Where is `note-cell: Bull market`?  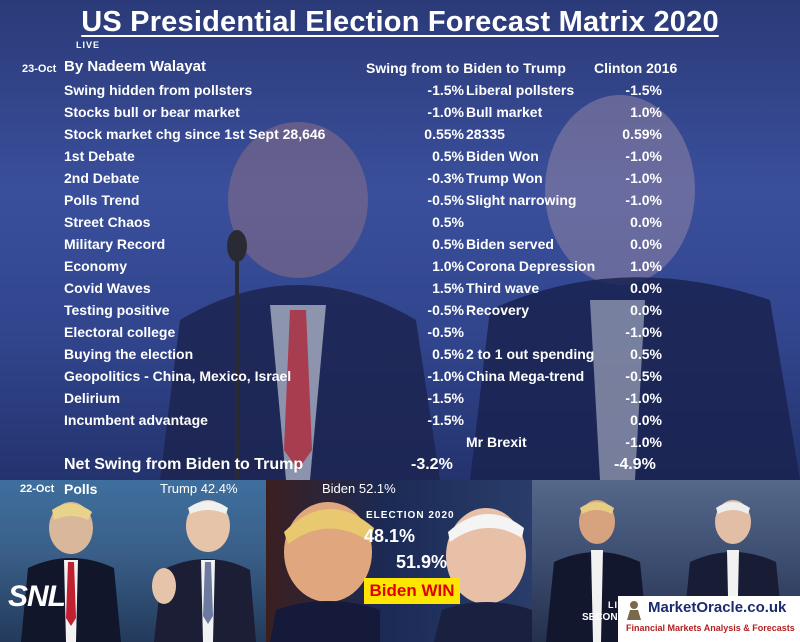 note-cell: Bull market is located at coordinates (504, 112).